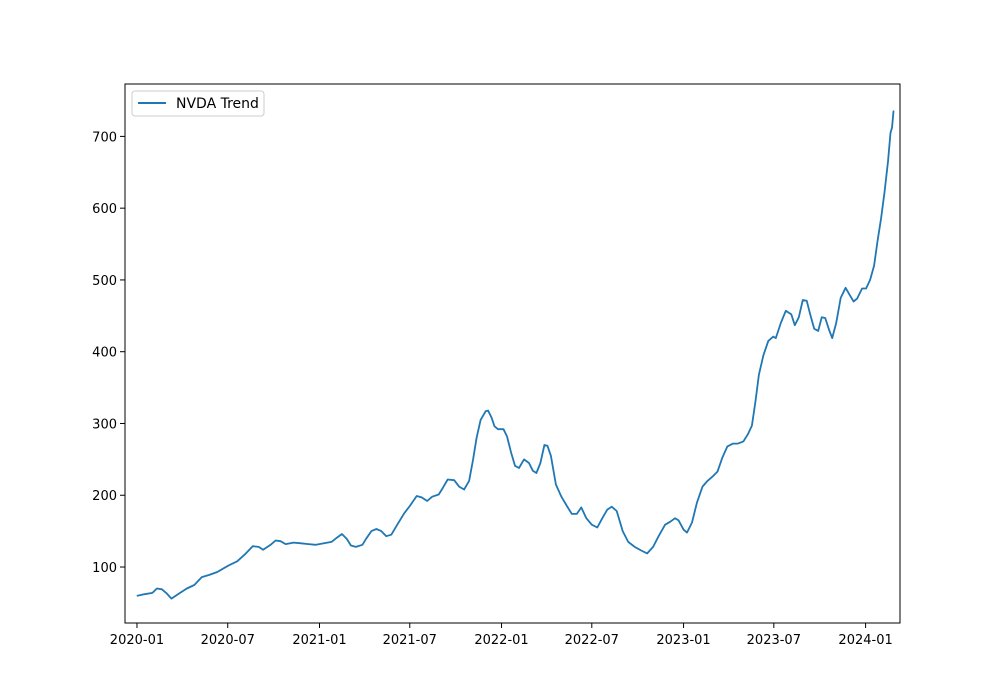  Describe the element at coordinates (137, 640) in the screenshot. I see `x-tick-label: 2020-01` at that location.